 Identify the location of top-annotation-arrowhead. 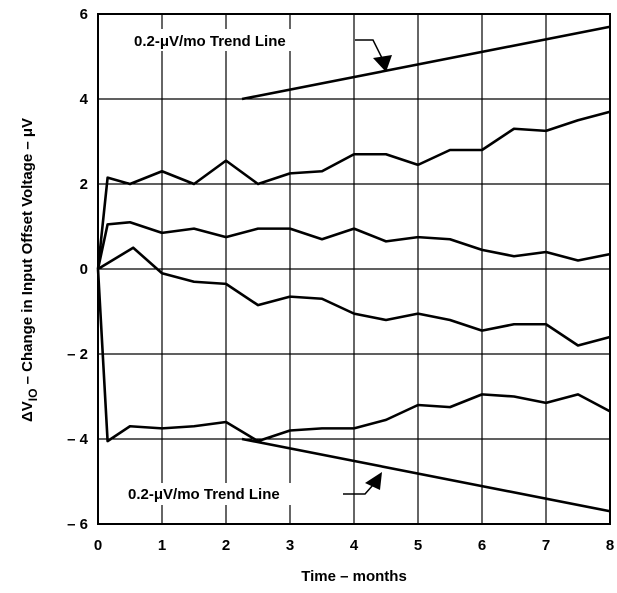
(382, 63).